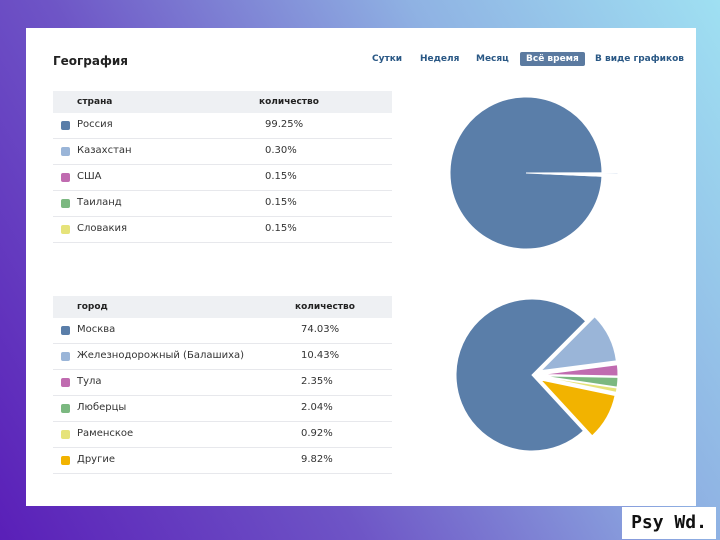  What do you see at coordinates (317, 433) in the screenshot?
I see `city-value: 0.92%` at bounding box center [317, 433].